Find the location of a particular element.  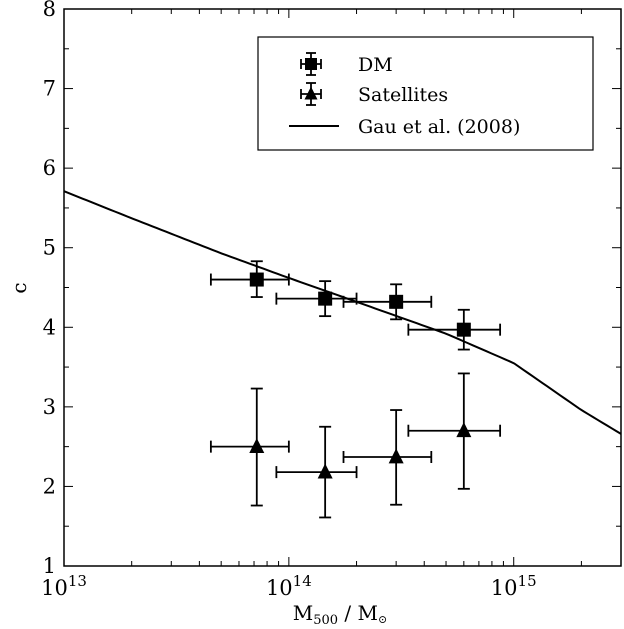

legend-dm-marker is located at coordinates (311, 64).